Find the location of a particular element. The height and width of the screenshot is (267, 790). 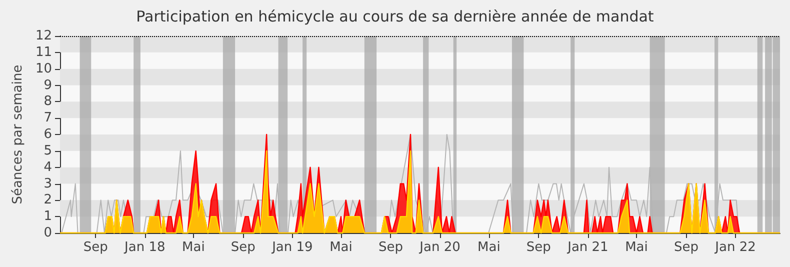

y-tick-label: 6 is located at coordinates (48, 134).